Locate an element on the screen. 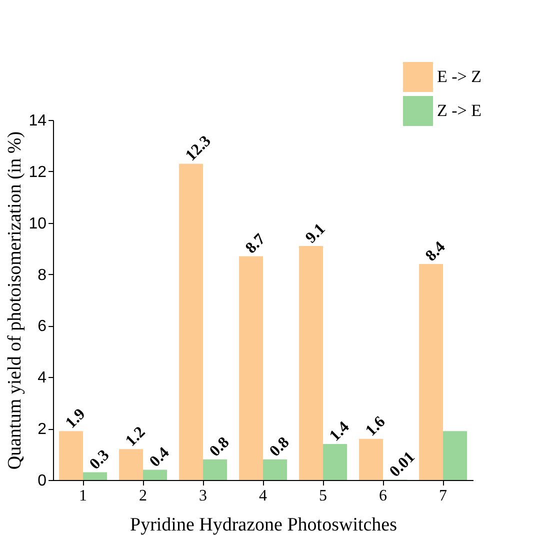 This screenshot has height=535, width=557. data-label: 0.4 is located at coordinates (159, 457).